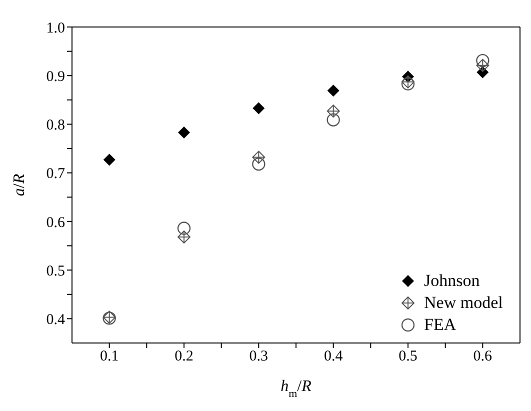 This screenshot has height=411, width=531. I want to click on legend-label: Johnson, so click(452, 281).